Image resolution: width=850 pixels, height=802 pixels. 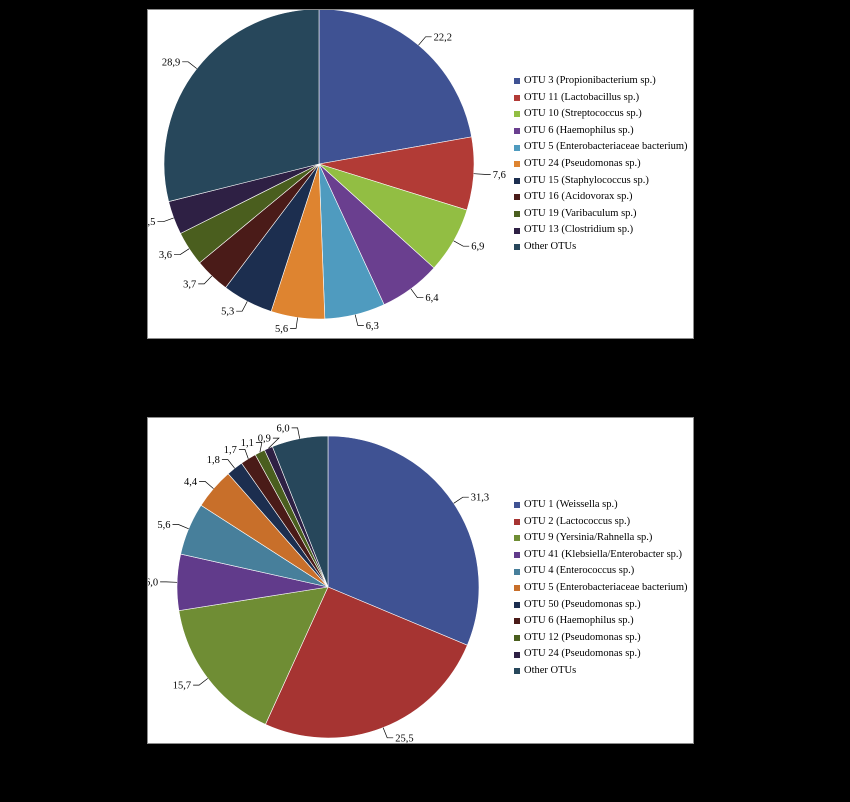 I want to click on legend-item-otu-50-pseudomonas-sp: OTU 50 (Pseudomonas sp.), so click(x=601, y=605).